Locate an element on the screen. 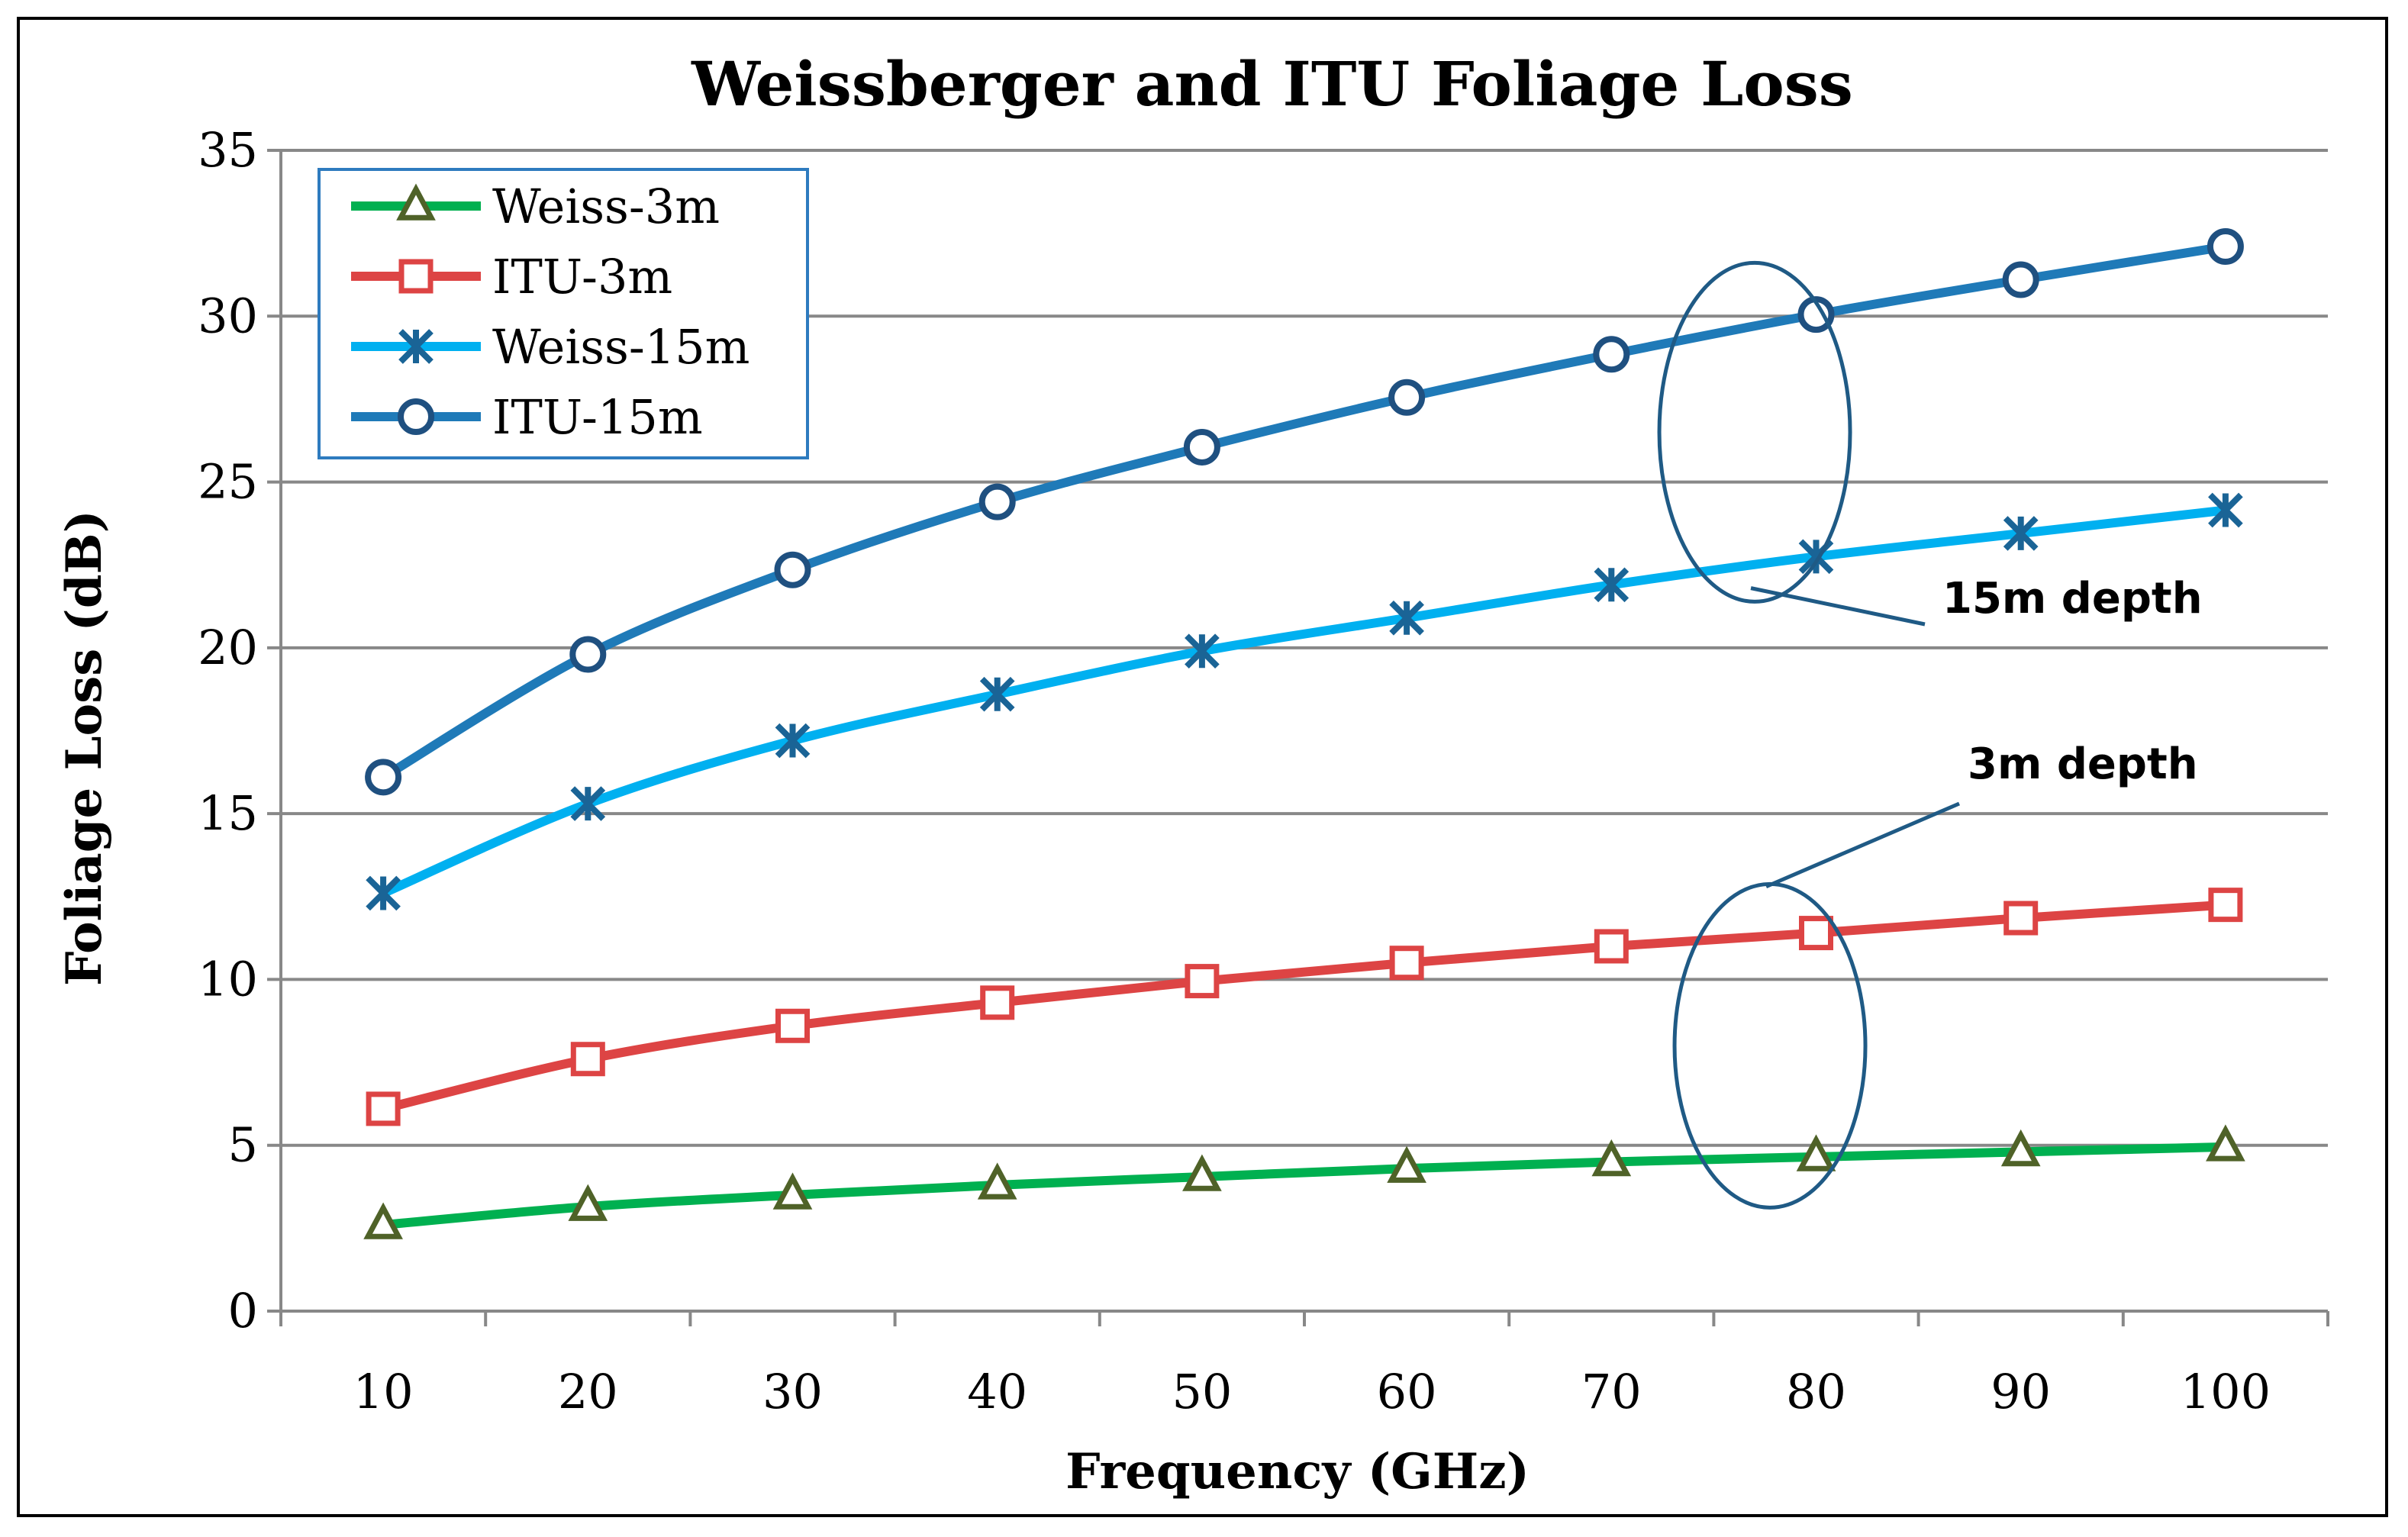  series-line-itu-3m is located at coordinates (1304, 1006).